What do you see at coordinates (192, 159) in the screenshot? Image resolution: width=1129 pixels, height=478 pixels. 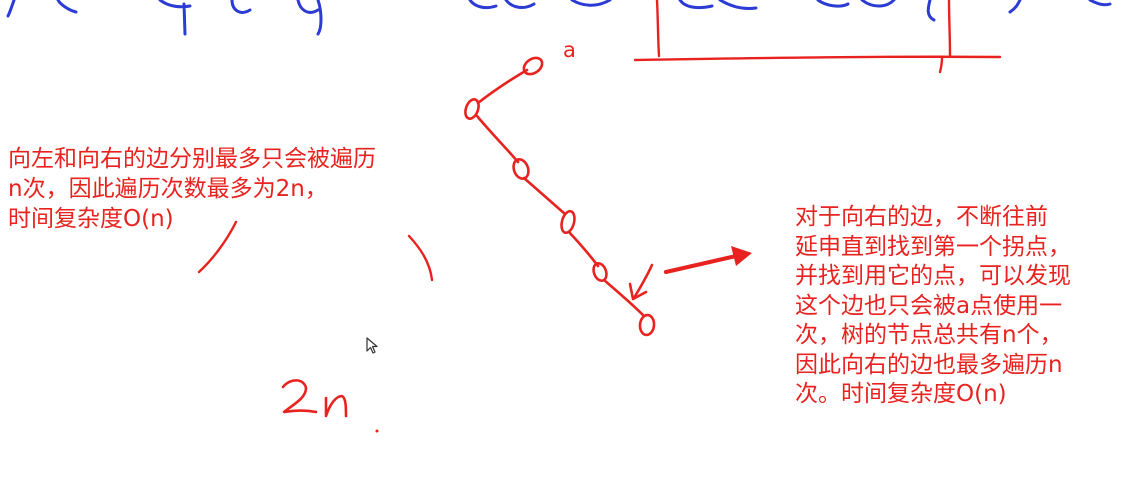 I see `left-note-line-1: 向左和向右的边分别最多只会被遍历` at bounding box center [192, 159].